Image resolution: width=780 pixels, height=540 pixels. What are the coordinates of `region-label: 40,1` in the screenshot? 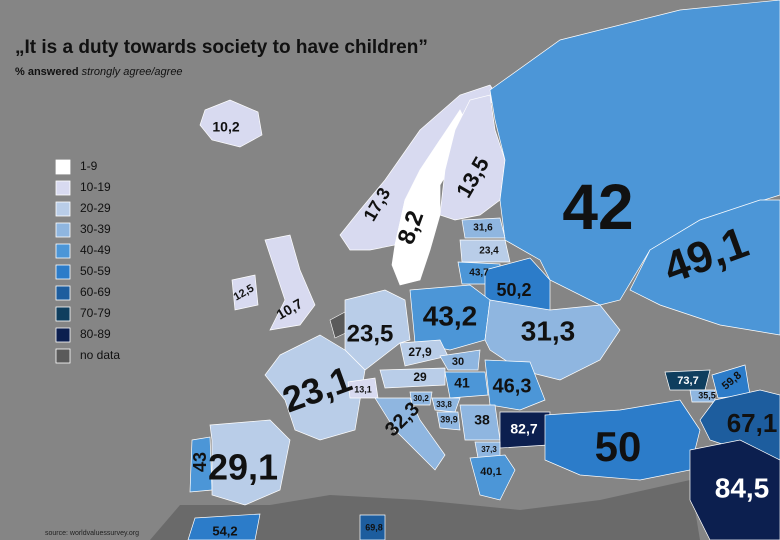 It's located at (490, 472).